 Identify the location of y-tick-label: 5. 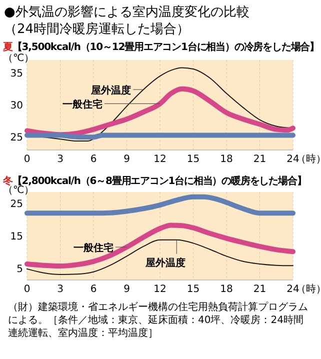
(19, 270).